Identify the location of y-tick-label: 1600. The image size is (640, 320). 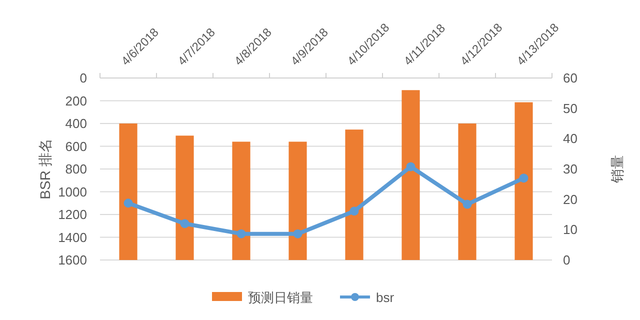
(72, 260).